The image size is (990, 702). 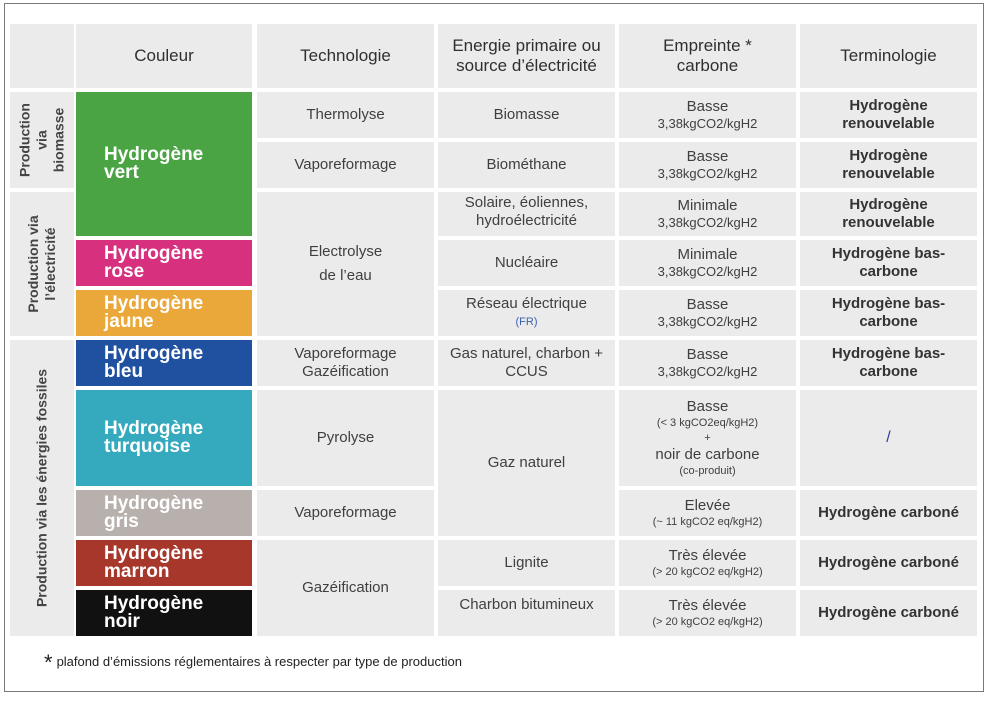 What do you see at coordinates (345, 264) in the screenshot?
I see `tech-electrolyse: Electrolyse de l’eau` at bounding box center [345, 264].